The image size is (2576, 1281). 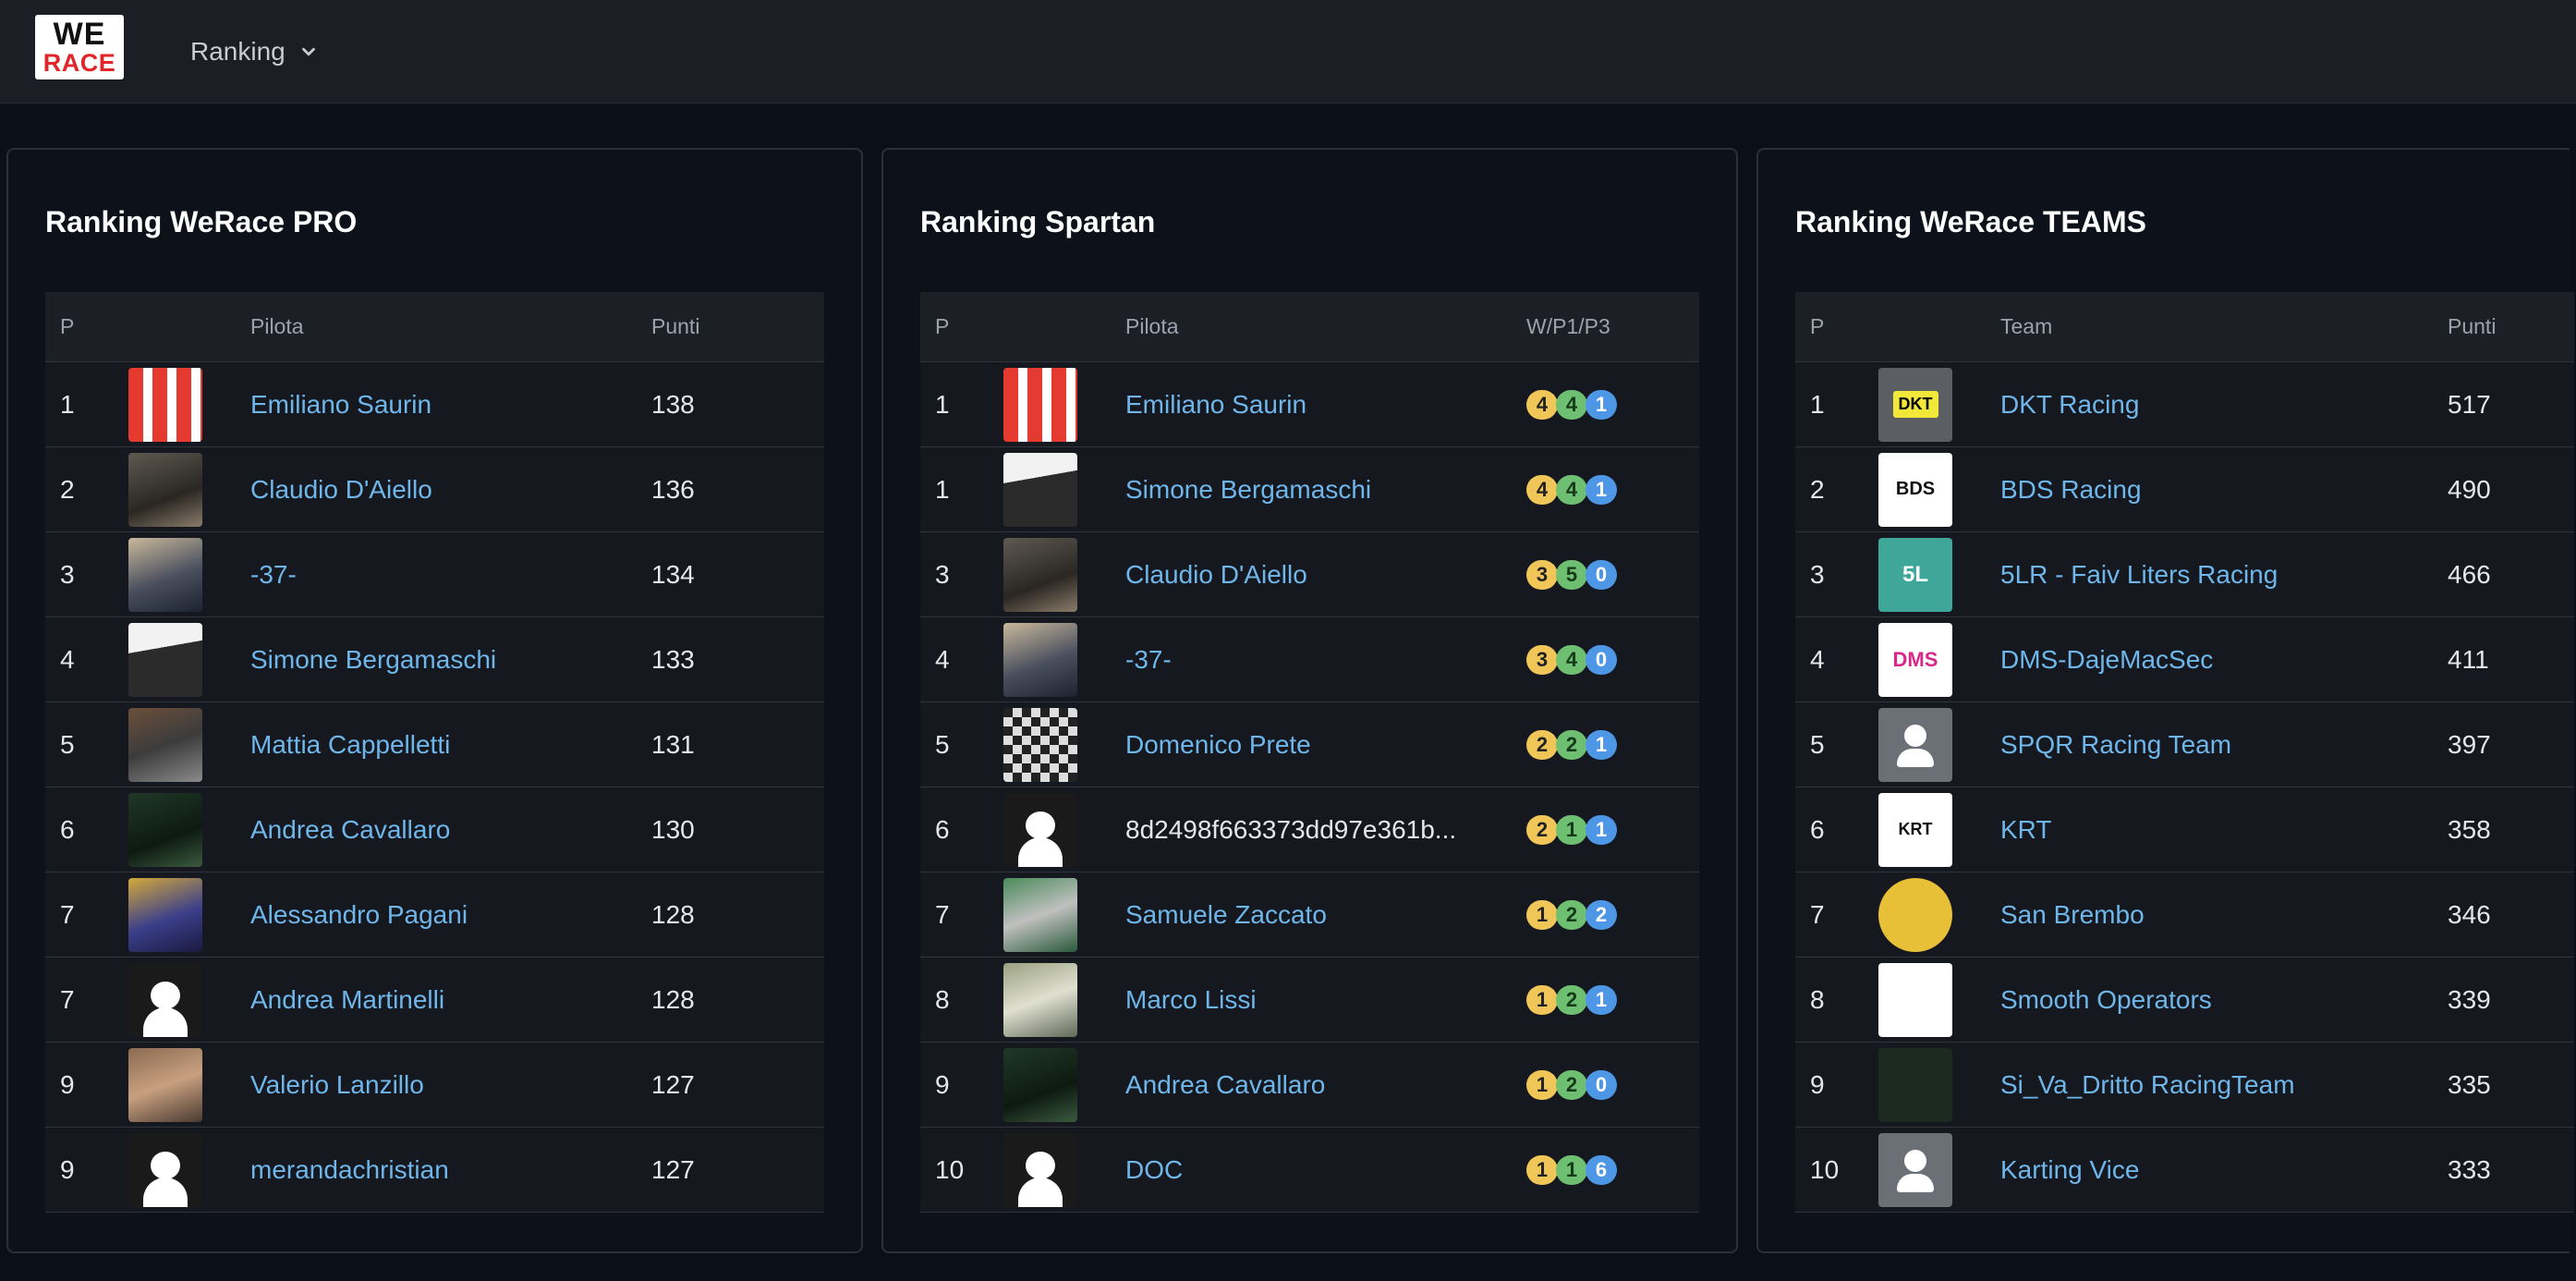 What do you see at coordinates (673, 574) in the screenshot?
I see `row-points: 134` at bounding box center [673, 574].